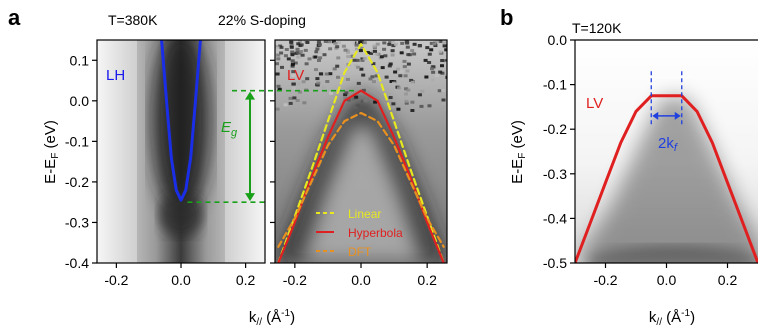  Describe the element at coordinates (364, 214) in the screenshot. I see `legend-linear-label: Linear` at that location.